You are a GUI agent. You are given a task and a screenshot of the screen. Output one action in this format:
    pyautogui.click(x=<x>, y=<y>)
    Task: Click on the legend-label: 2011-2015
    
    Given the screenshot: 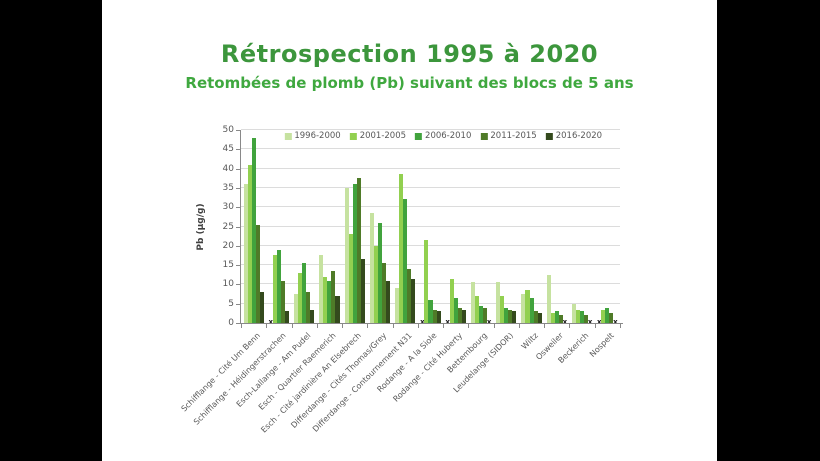 What is the action you would take?
    pyautogui.click(x=513, y=136)
    